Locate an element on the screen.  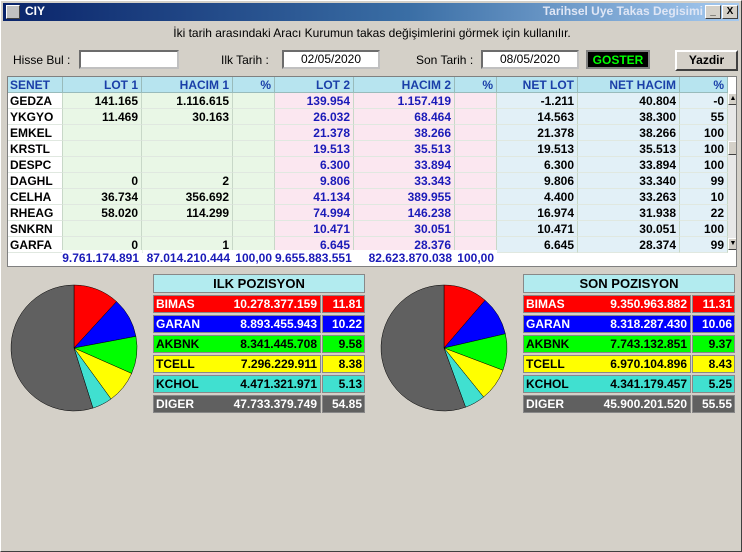
table-row-symbol: DAGHL is located at coordinates (35, 181).